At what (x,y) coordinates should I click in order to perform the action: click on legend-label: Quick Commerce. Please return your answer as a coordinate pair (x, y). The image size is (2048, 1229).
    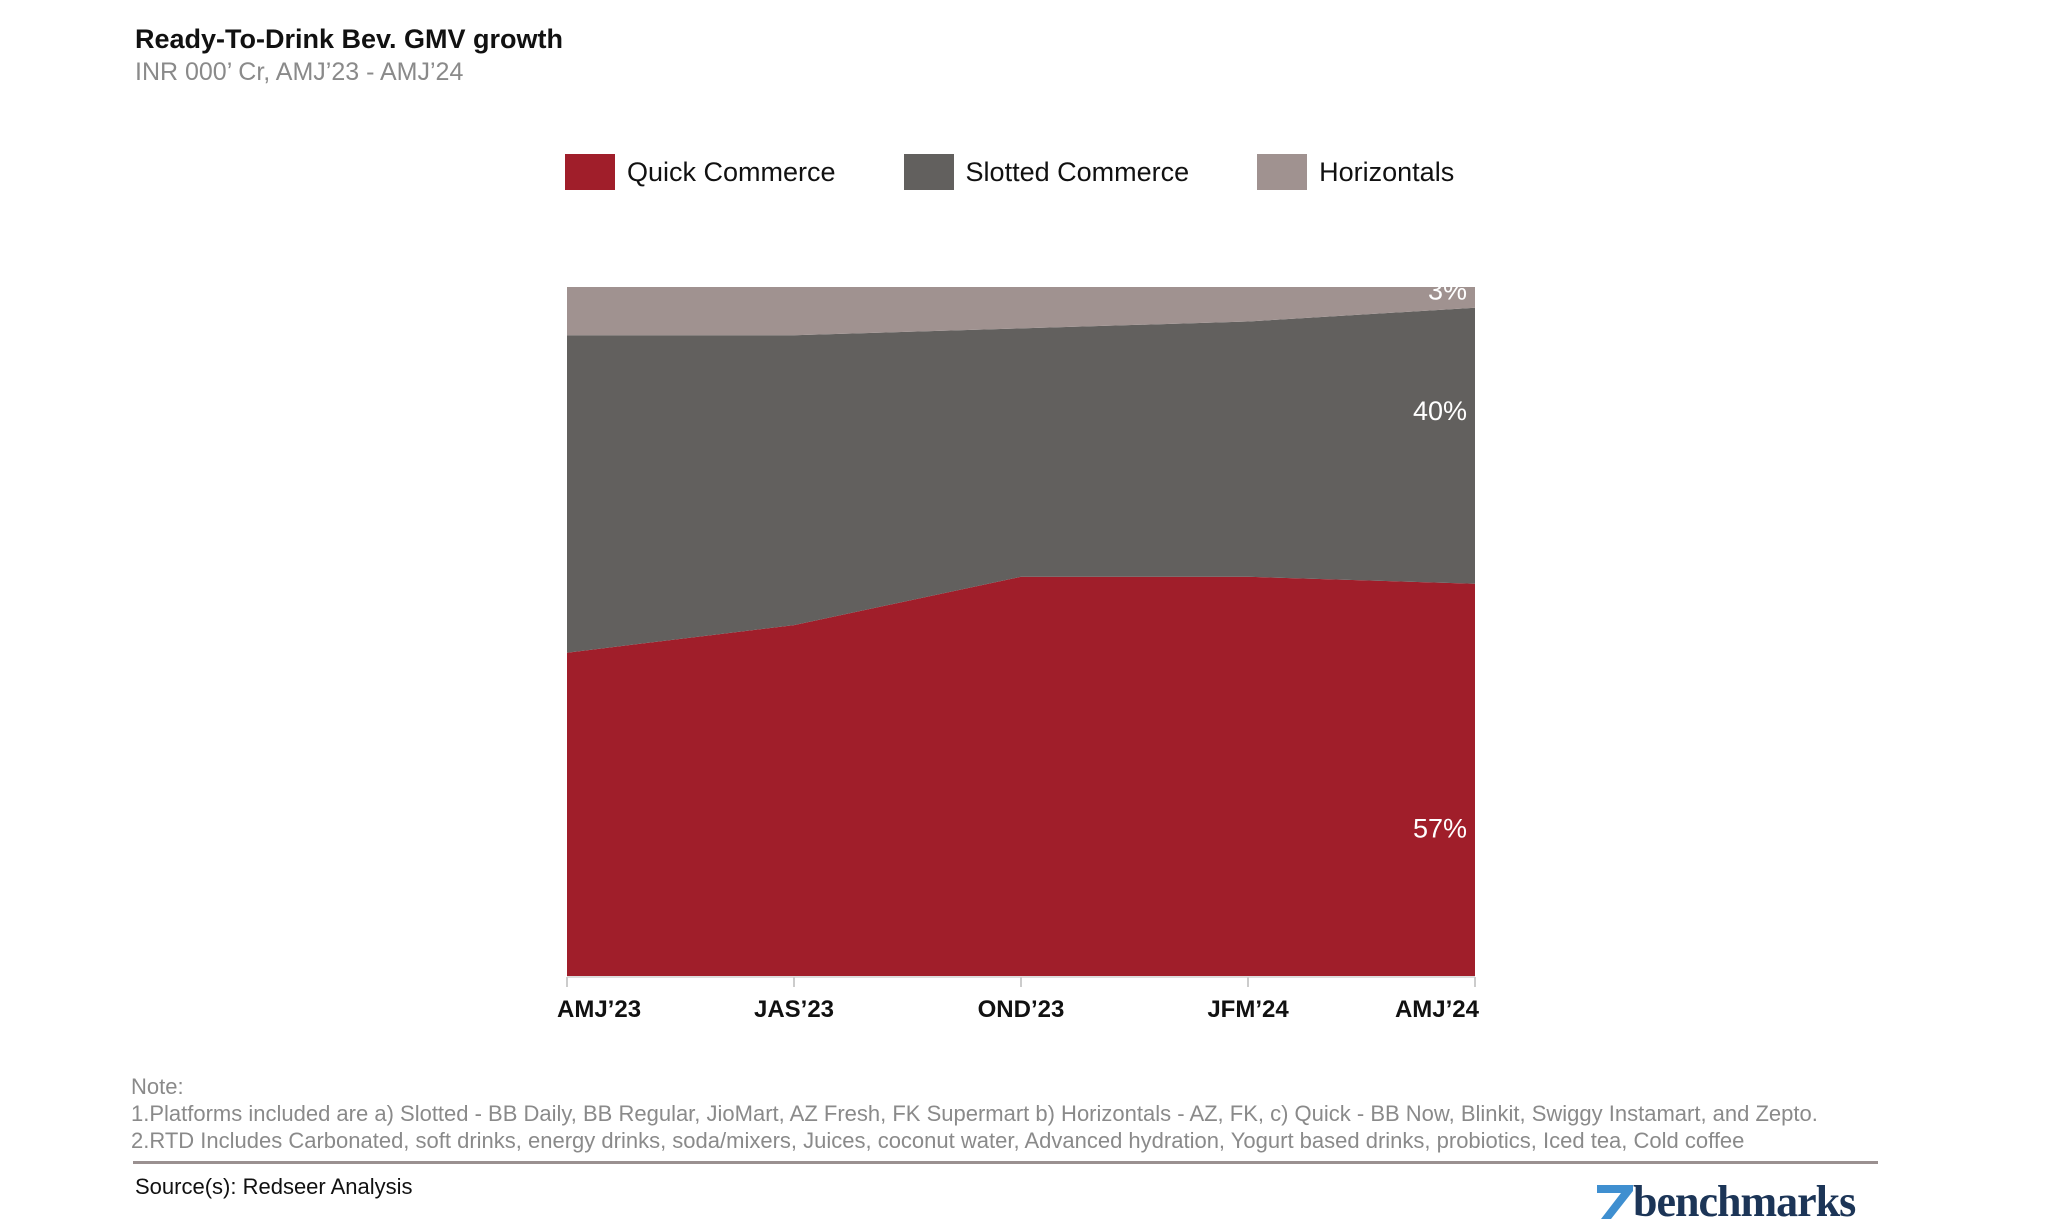
    Looking at the image, I should click on (731, 171).